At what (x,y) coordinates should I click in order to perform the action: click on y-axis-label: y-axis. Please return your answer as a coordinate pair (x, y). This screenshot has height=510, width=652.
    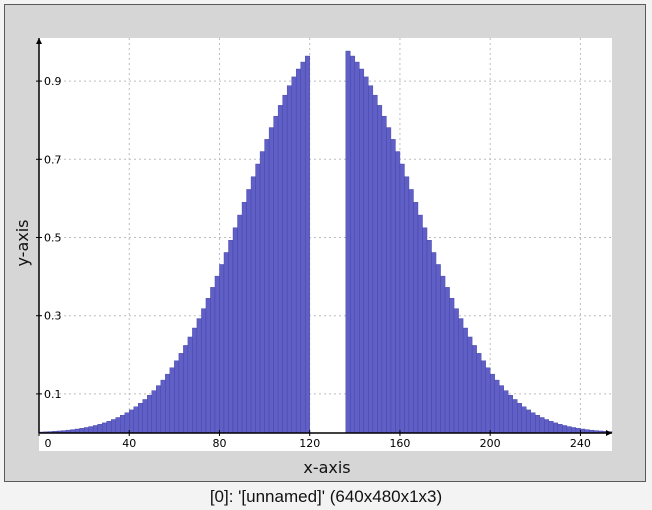
    Looking at the image, I should click on (22, 242).